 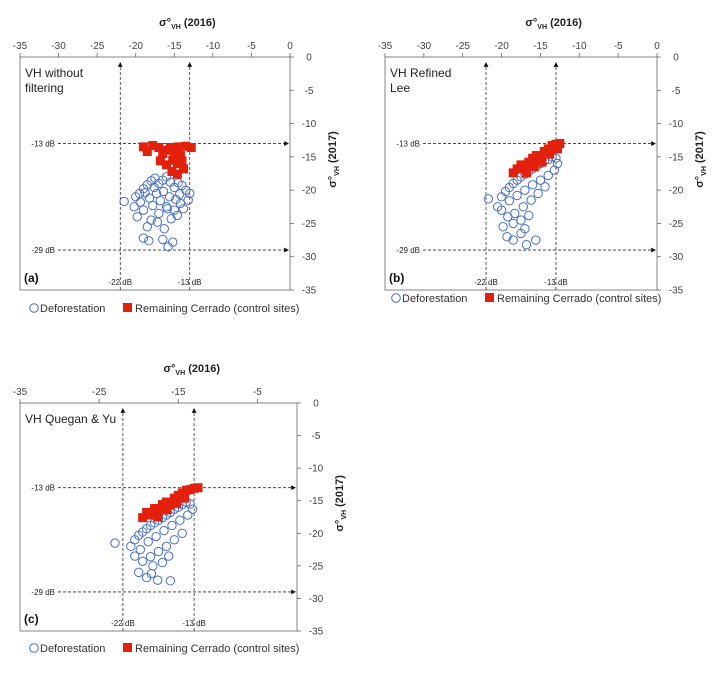 I want to click on legend-remaining-label: Remaining Cerrado (control sites), so click(x=217, y=309).